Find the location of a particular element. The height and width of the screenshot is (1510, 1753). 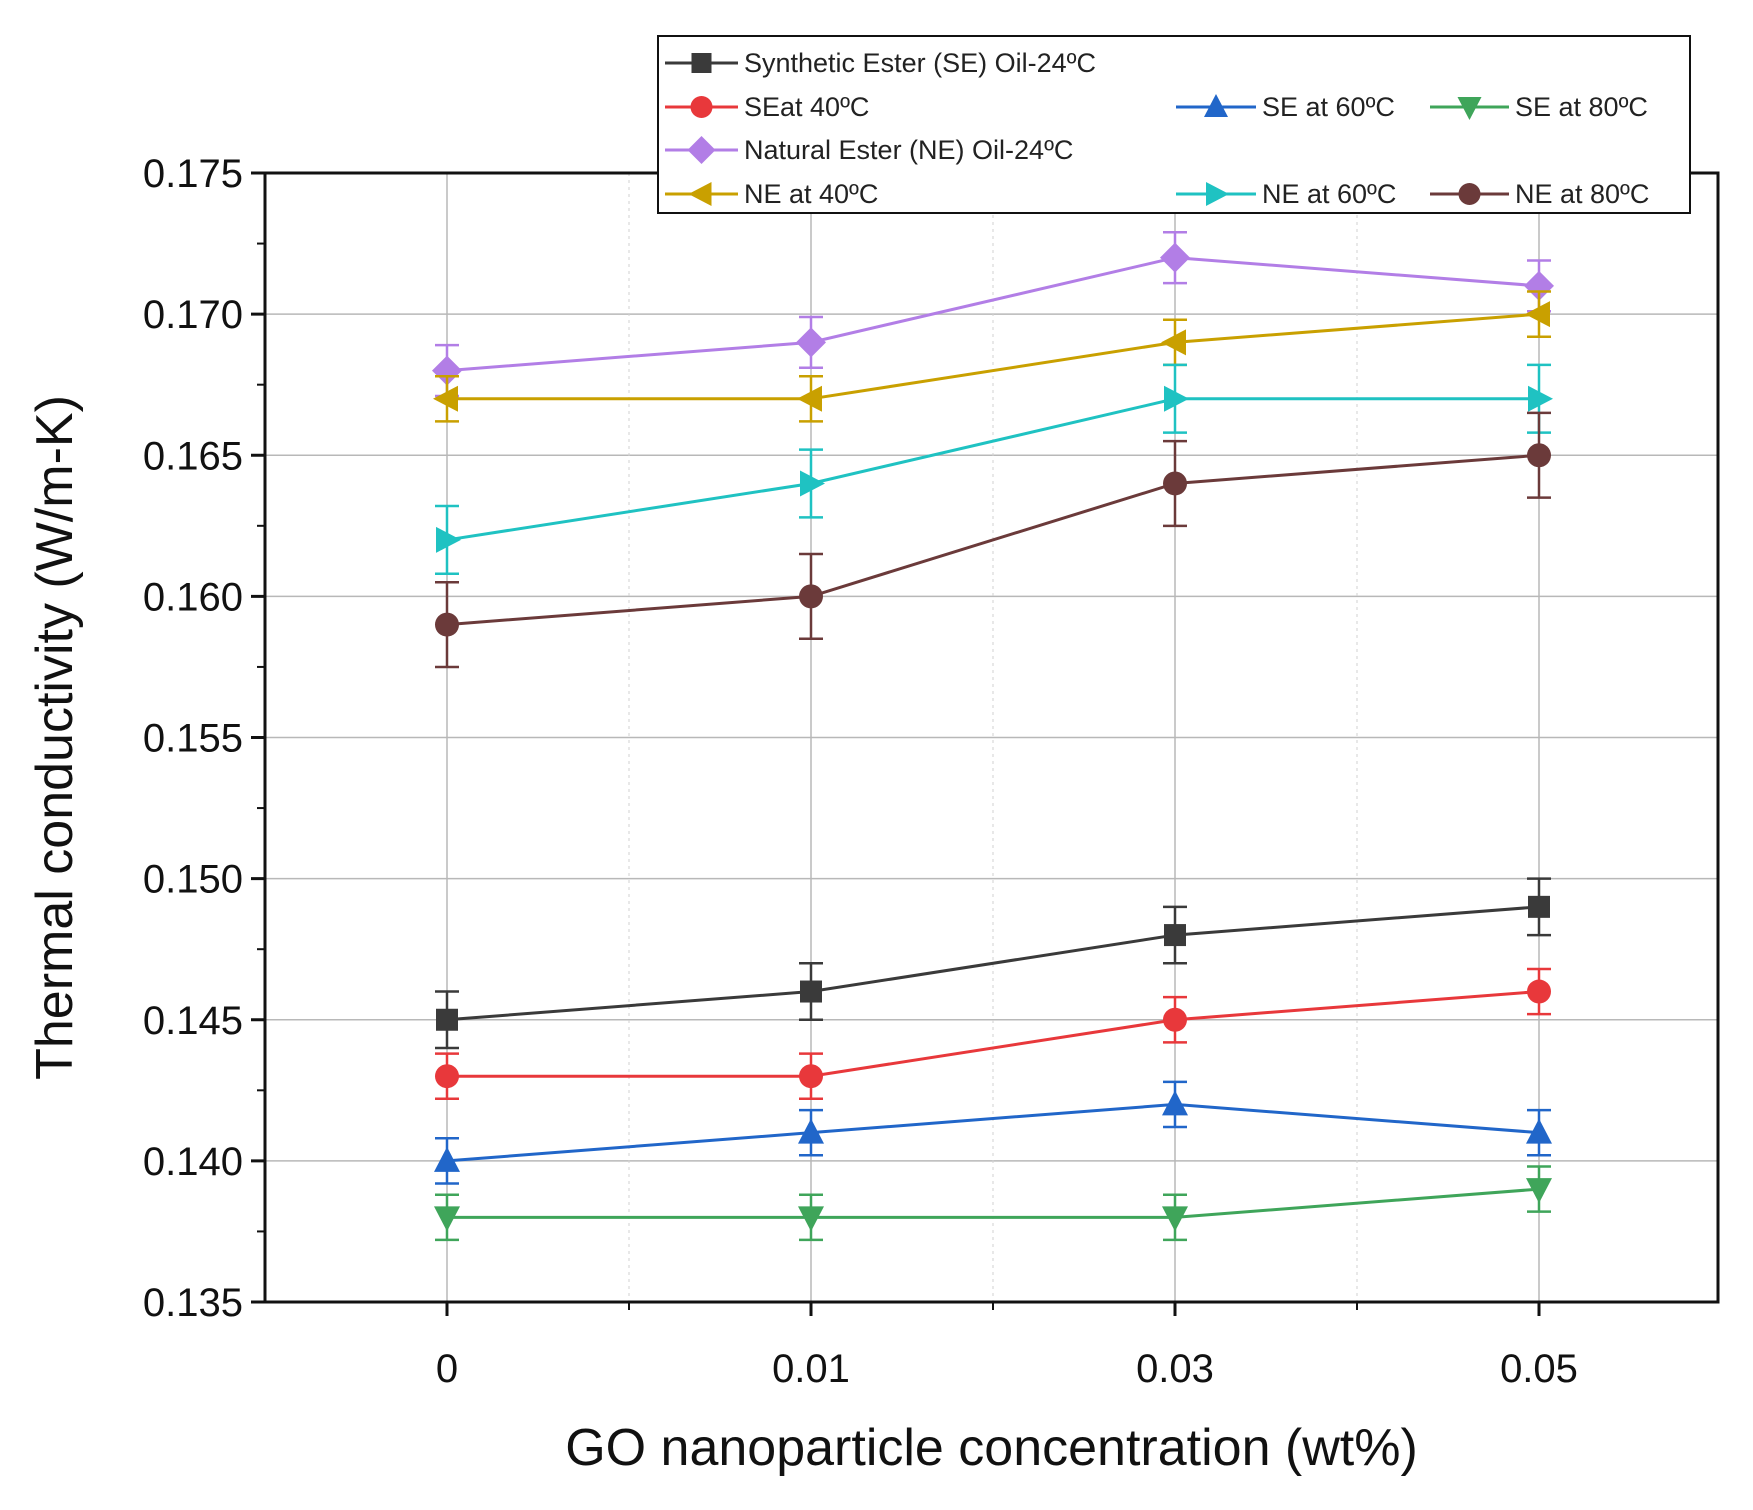

legend-label: NE at 40ºC is located at coordinates (811, 194).